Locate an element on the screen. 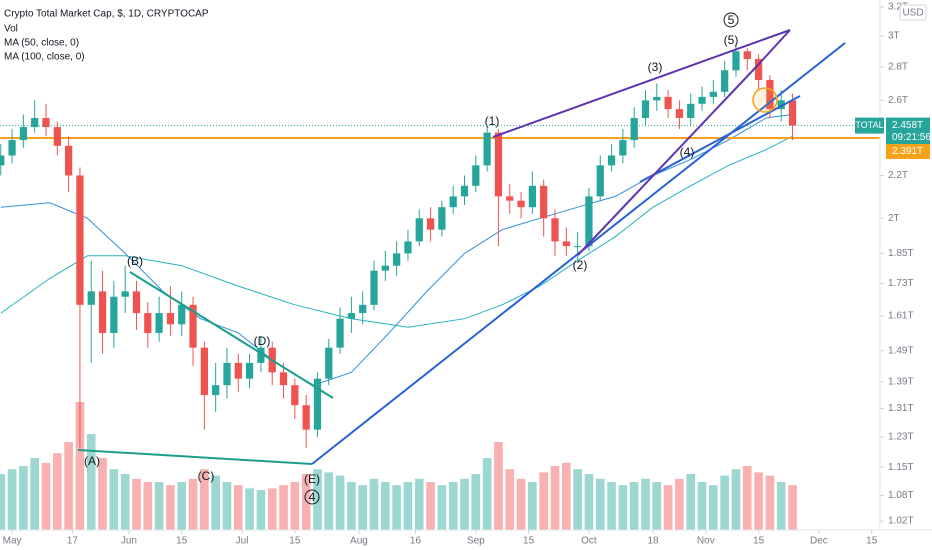  currency-label: USD is located at coordinates (912, 13).